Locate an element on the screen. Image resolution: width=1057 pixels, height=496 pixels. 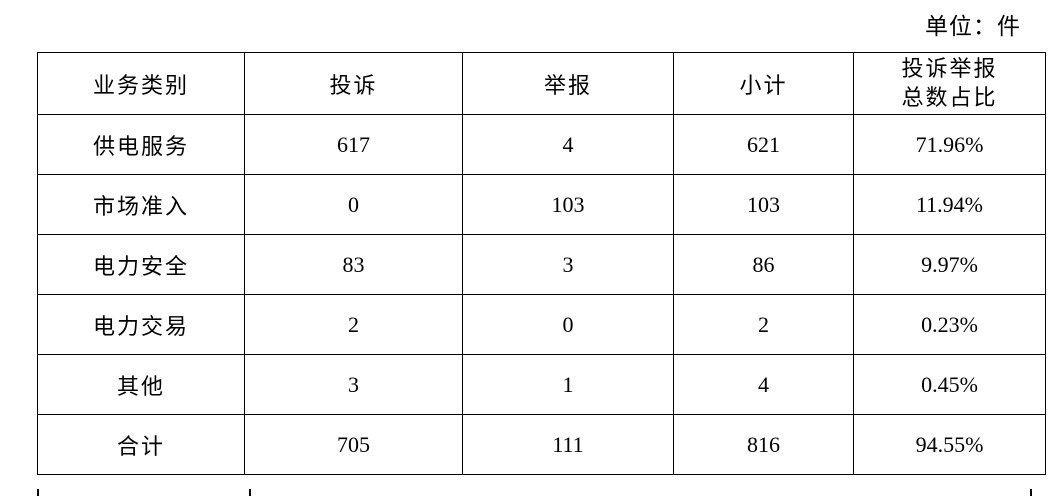
cell-category: 供电服务 is located at coordinates (141, 144).